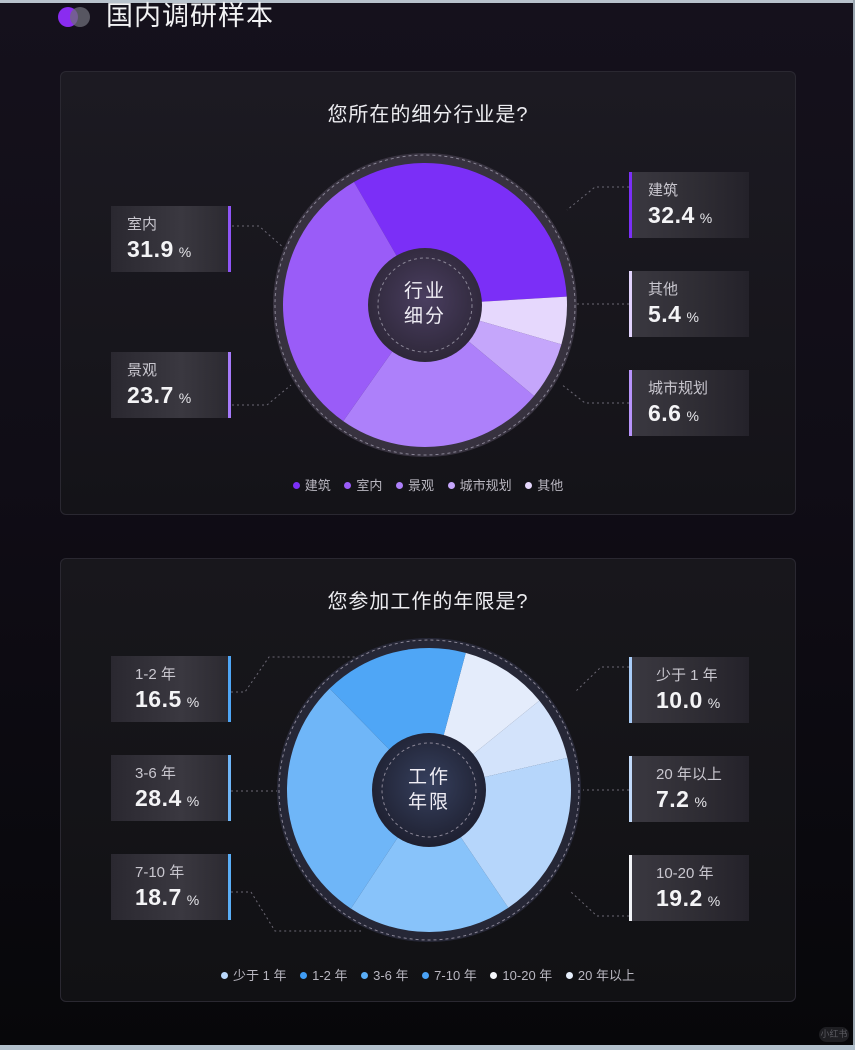  I want to click on industry-legend: 建筑 室内 景观 城市规划 其他, so click(428, 484).